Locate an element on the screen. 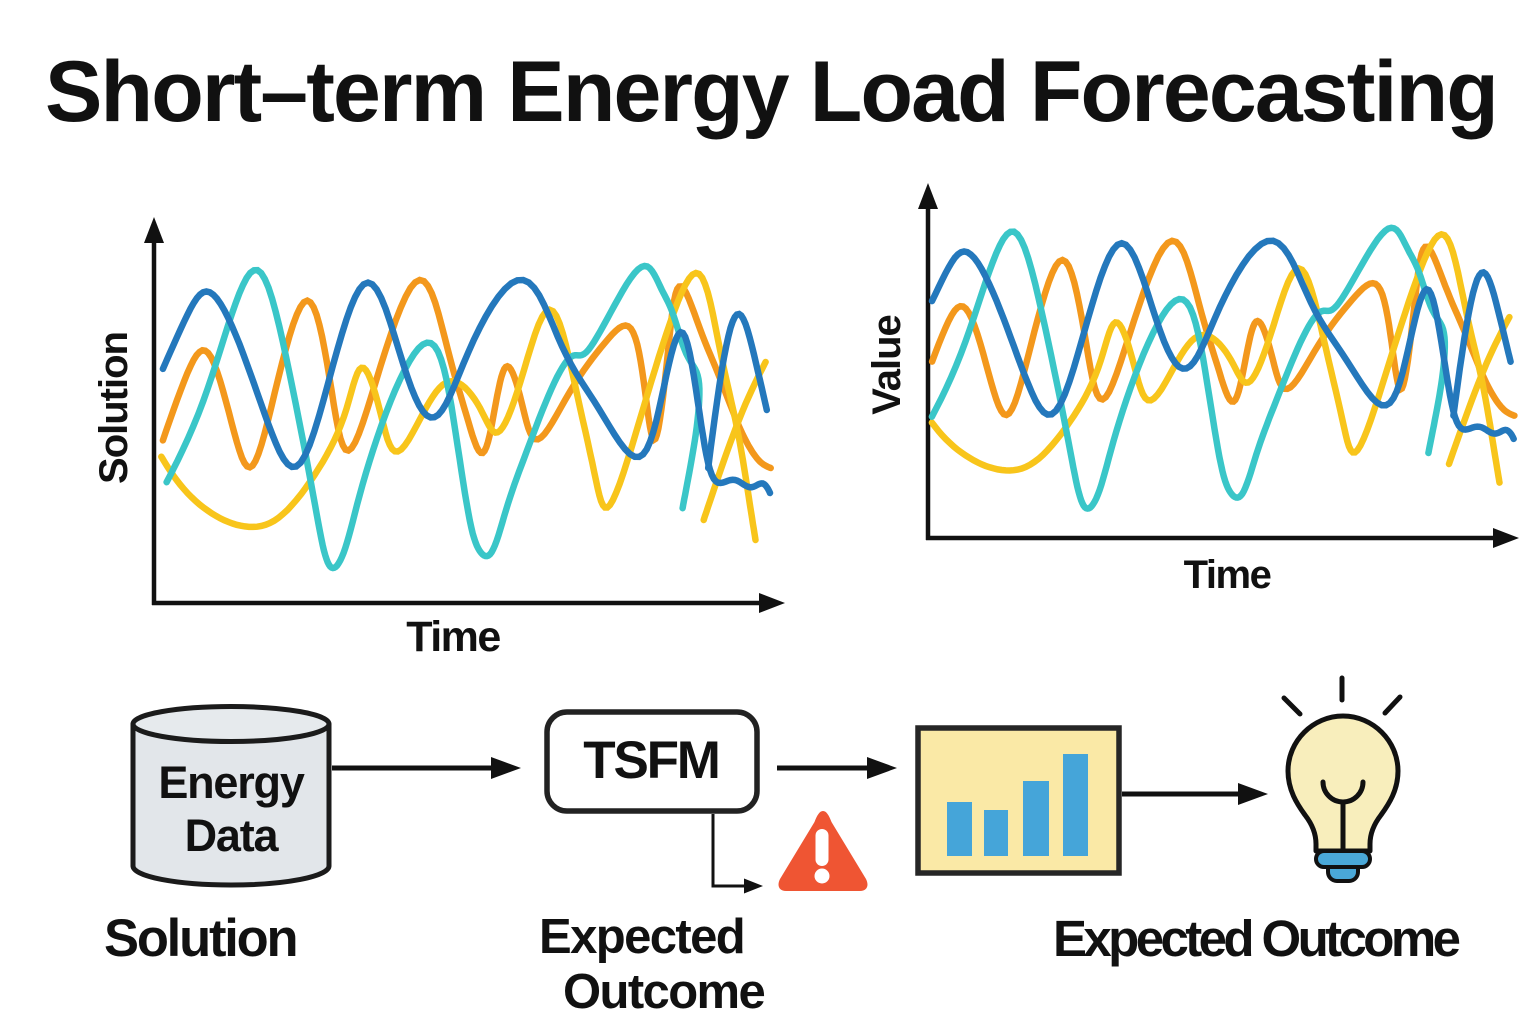  svg-text:Short–term Energy Load Forecas: Short–term Energy Load Forecasting is located at coordinates (771, 92).